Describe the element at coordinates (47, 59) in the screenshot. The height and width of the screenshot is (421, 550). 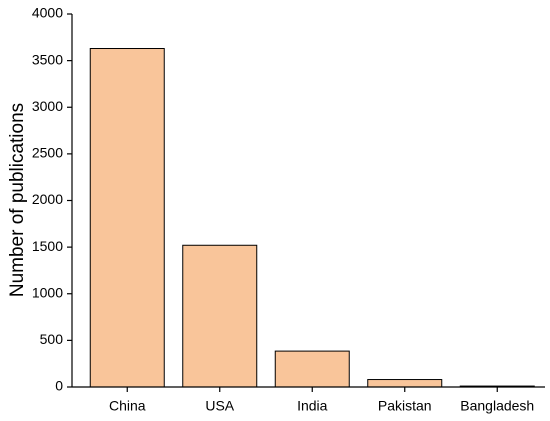
I see `y-tick-label: 3500` at that location.